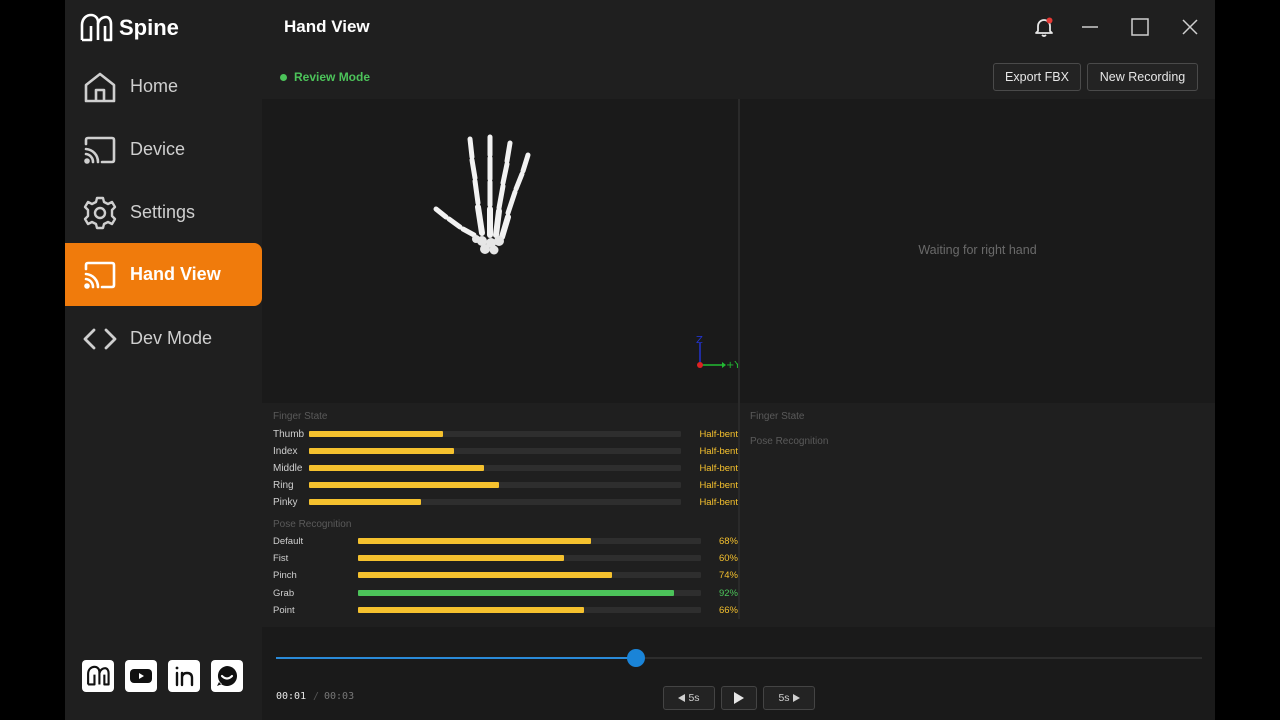  Describe the element at coordinates (739, 658) in the screenshot. I see `playback-slider` at that location.